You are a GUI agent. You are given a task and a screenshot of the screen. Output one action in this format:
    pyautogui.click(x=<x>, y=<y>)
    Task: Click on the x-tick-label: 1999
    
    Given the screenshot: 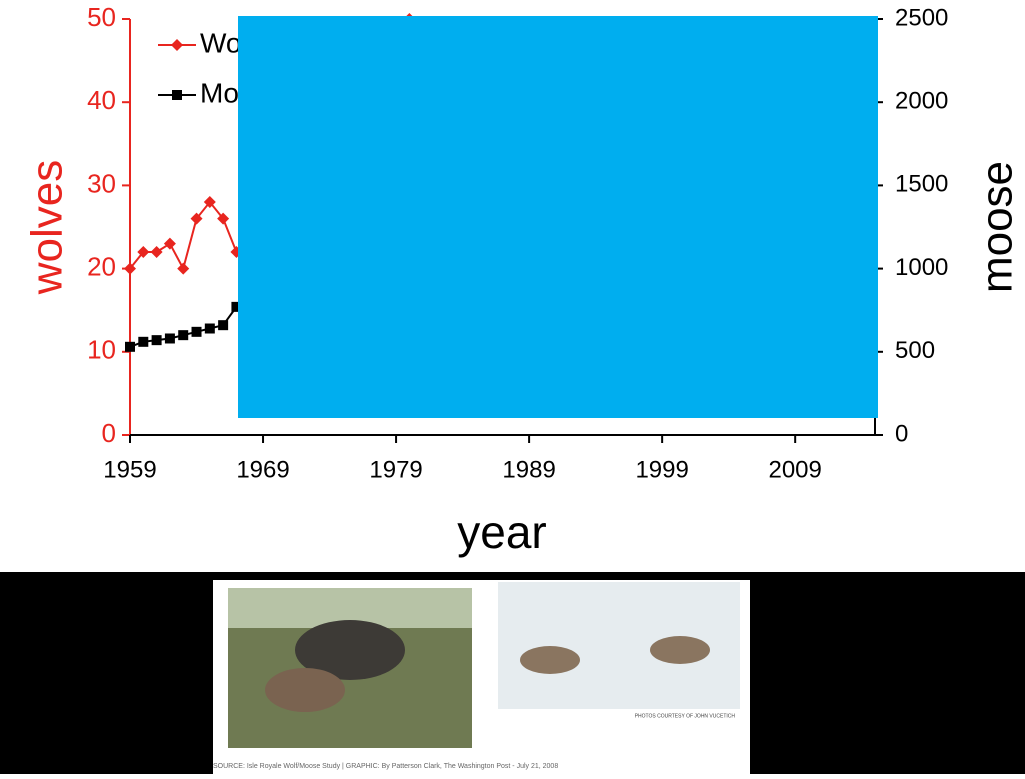 What is the action you would take?
    pyautogui.click(x=661, y=469)
    